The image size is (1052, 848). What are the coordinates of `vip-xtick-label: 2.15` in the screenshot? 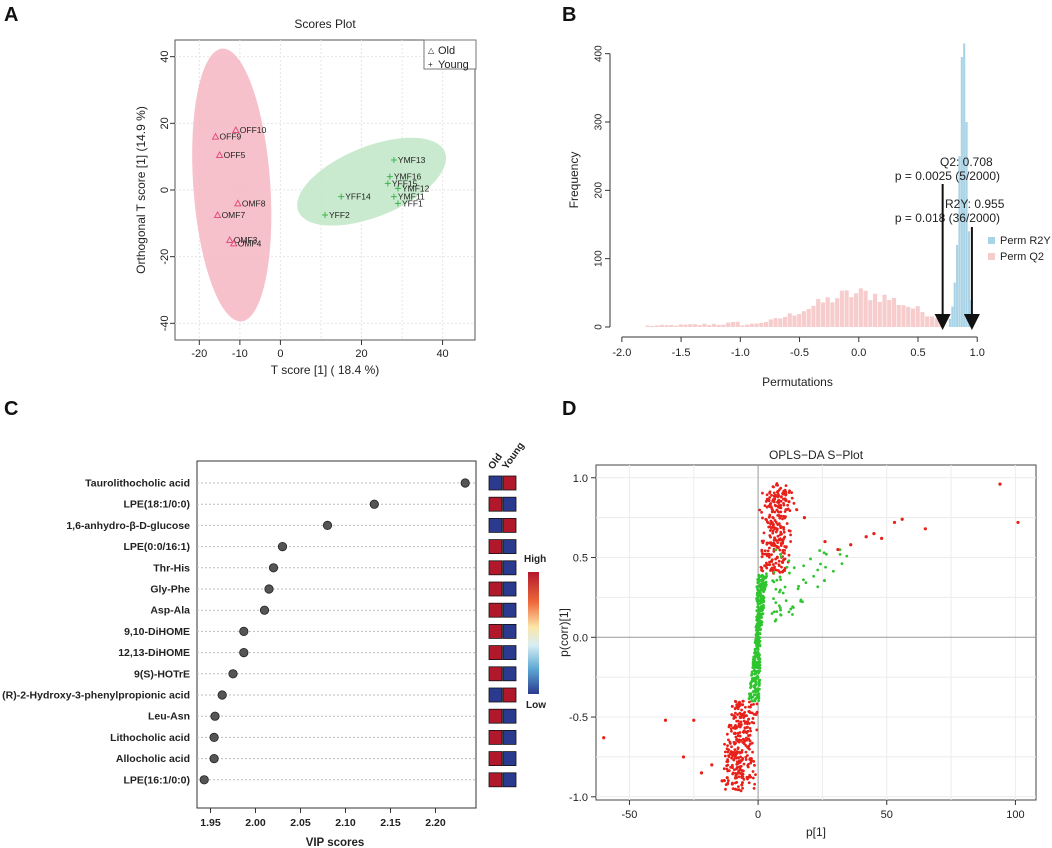 It's located at (390, 823).